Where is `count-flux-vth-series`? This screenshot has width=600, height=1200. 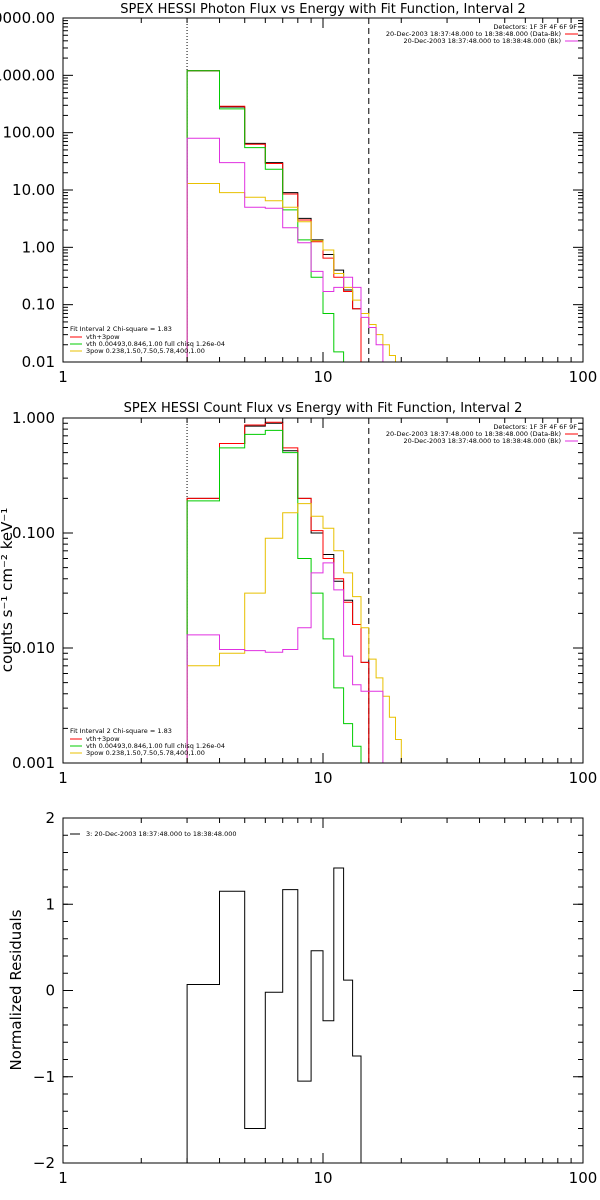
count-flux-vth-series is located at coordinates (277, 596).